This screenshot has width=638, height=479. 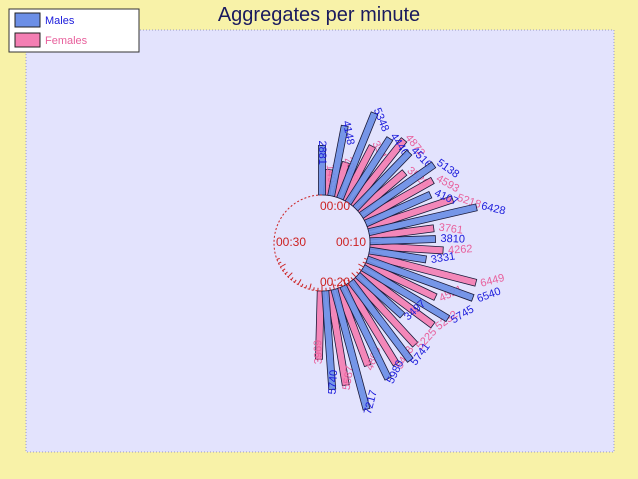 What do you see at coordinates (27, 20) in the screenshot?
I see `legend-swatch-males` at bounding box center [27, 20].